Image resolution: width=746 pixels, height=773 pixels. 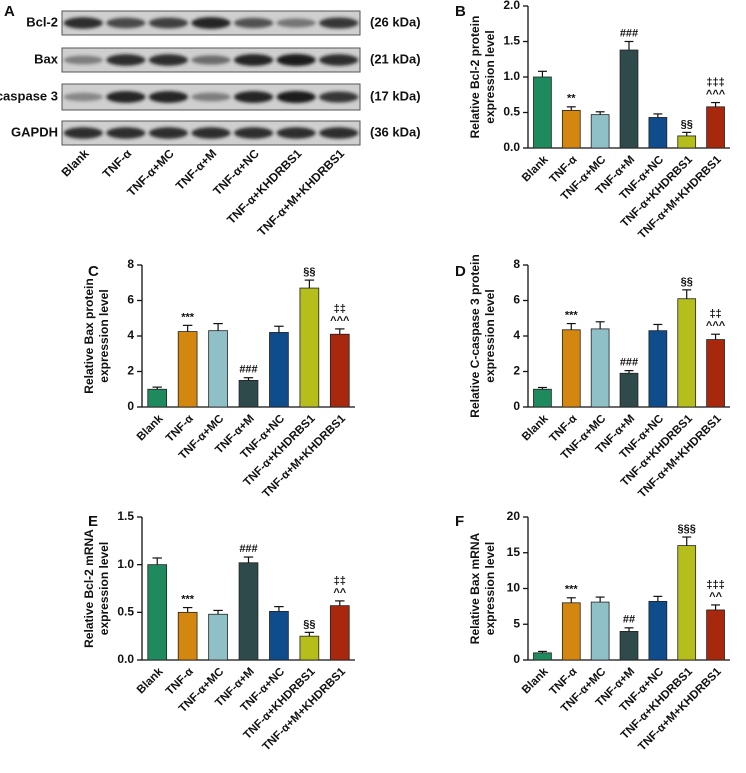 I want to click on lane-label: TNF-α+M+KHDRBS1, so click(x=301, y=192).